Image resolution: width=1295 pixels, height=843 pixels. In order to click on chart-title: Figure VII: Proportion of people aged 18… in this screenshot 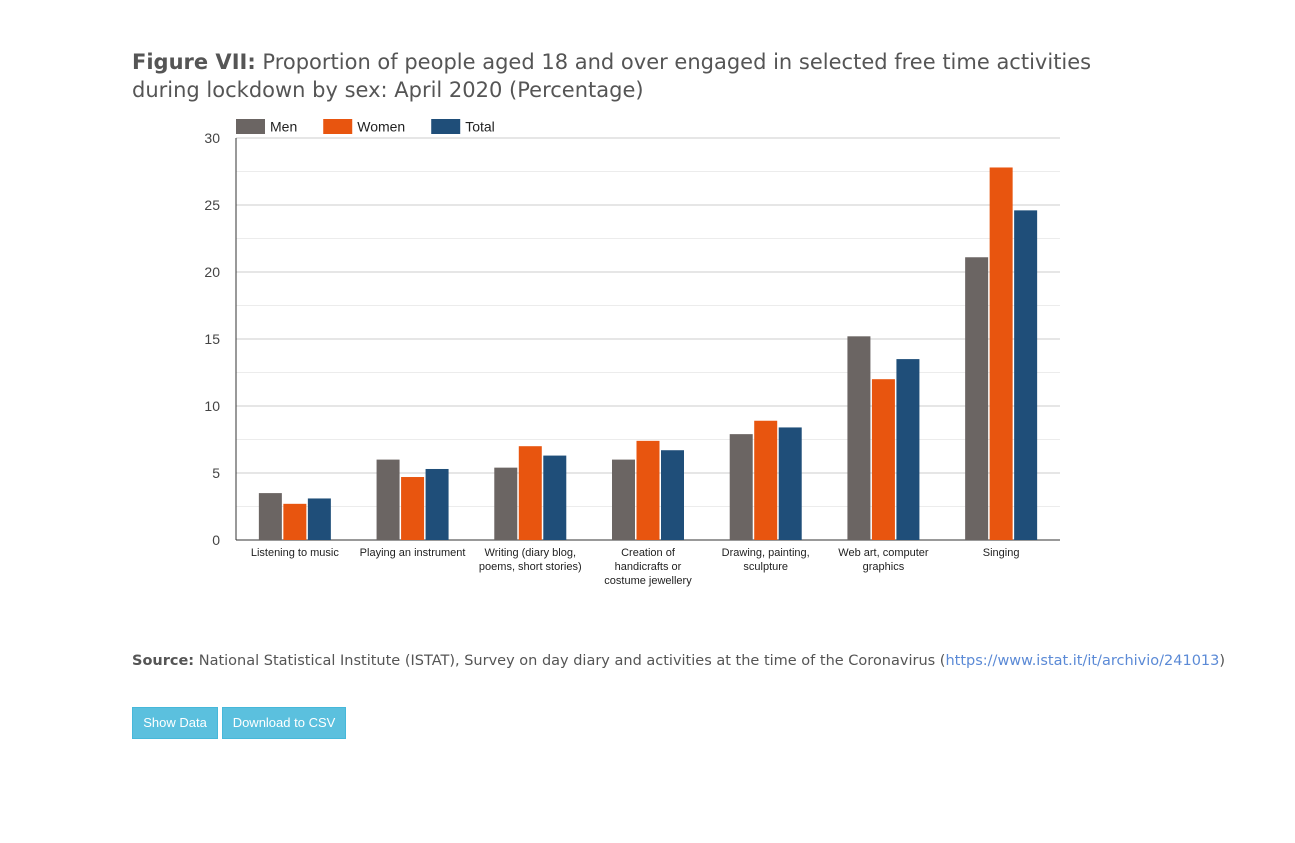, I will do `click(632, 76)`.